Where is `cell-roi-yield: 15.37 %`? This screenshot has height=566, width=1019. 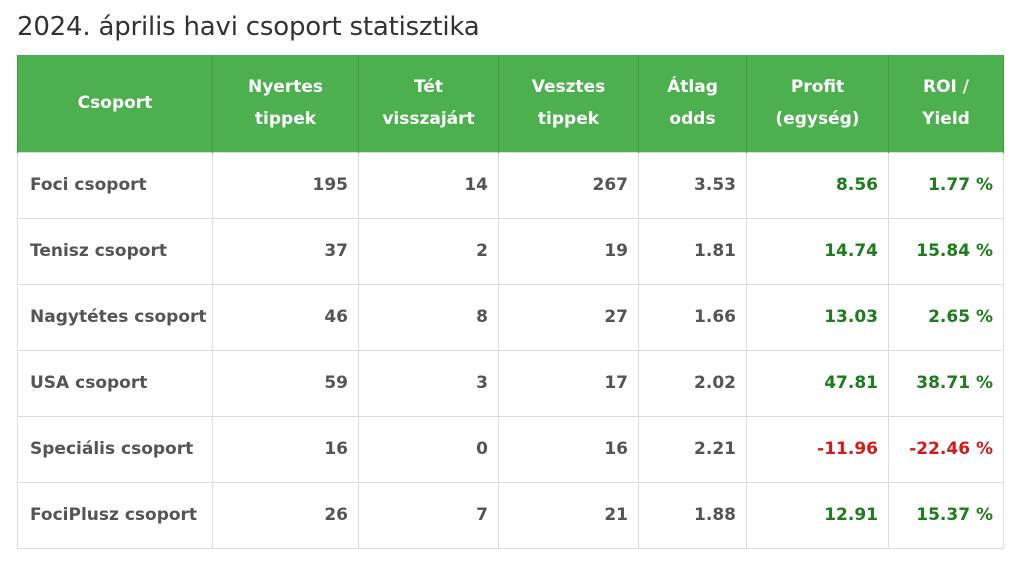 cell-roi-yield: 15.37 % is located at coordinates (946, 515).